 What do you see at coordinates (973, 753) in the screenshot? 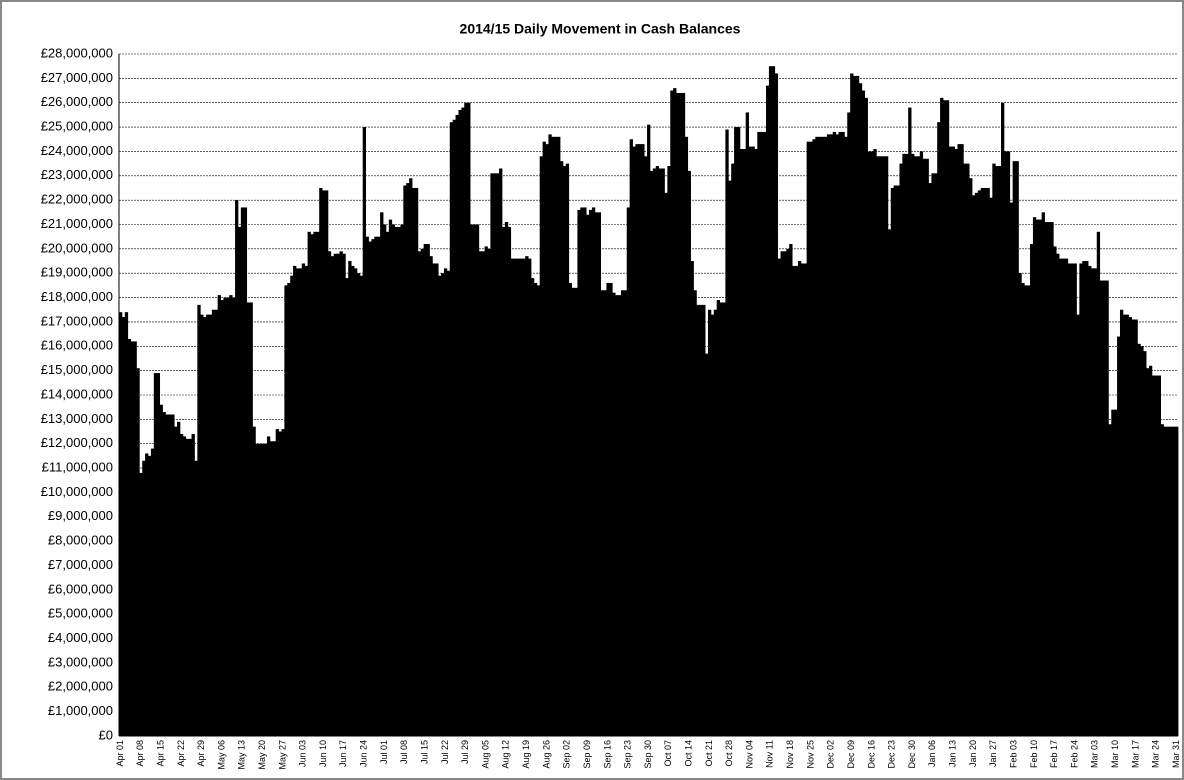
I see `x-tick-label: Jan 20` at bounding box center [973, 753].